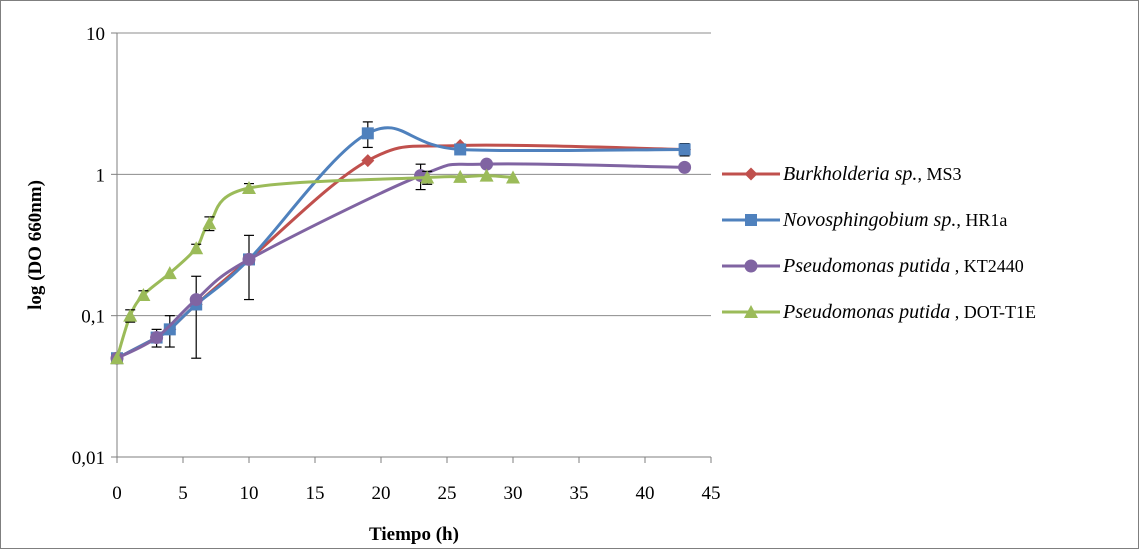 The image size is (1141, 551). I want to click on x-axis-title: Tiempo (h), so click(414, 534).